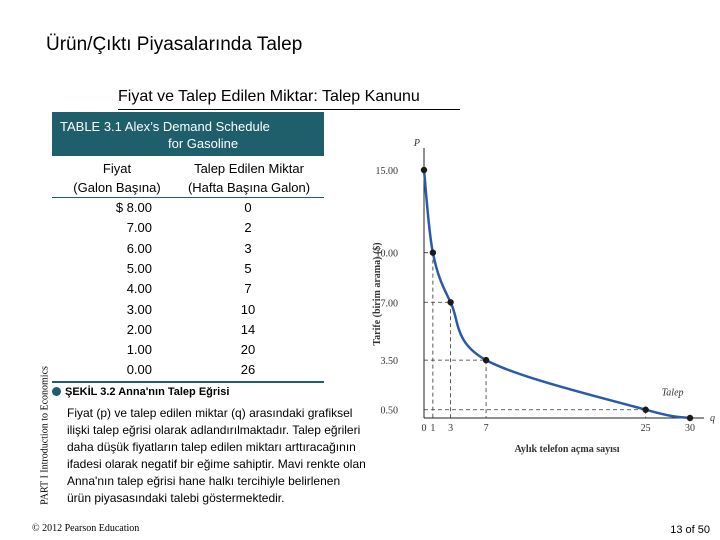 This screenshot has width=720, height=540. Describe the element at coordinates (486, 428) in the screenshot. I see `x-tick-label: 7` at that location.